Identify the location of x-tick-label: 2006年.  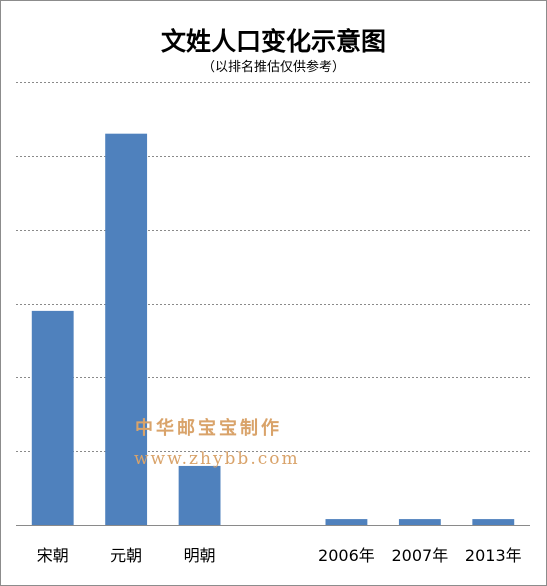
(346, 555).